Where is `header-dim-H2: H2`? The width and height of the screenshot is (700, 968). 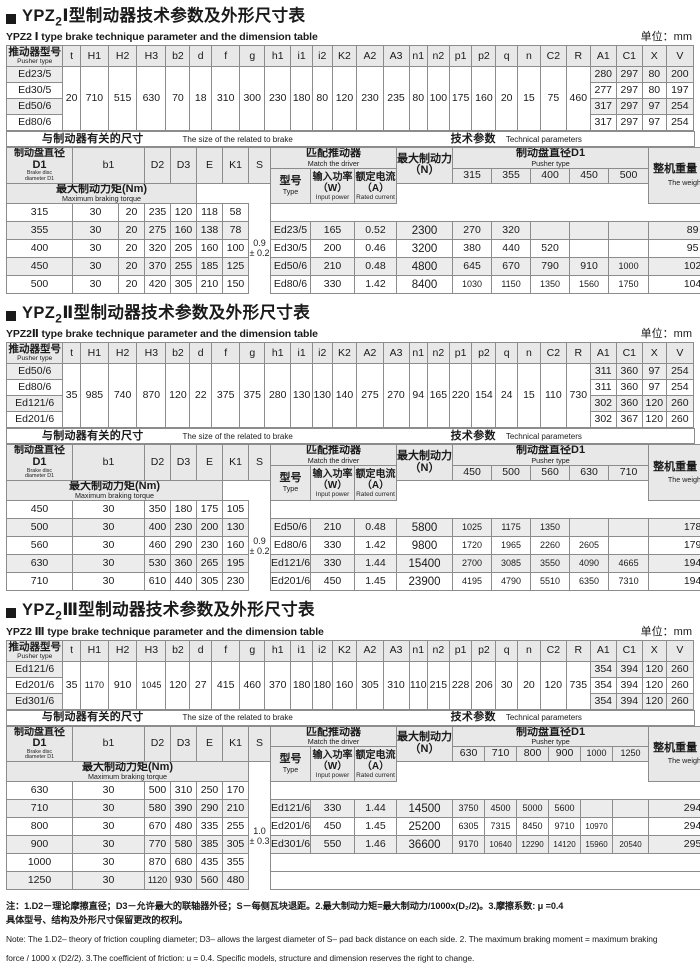 header-dim-H2: H2 is located at coordinates (122, 353).